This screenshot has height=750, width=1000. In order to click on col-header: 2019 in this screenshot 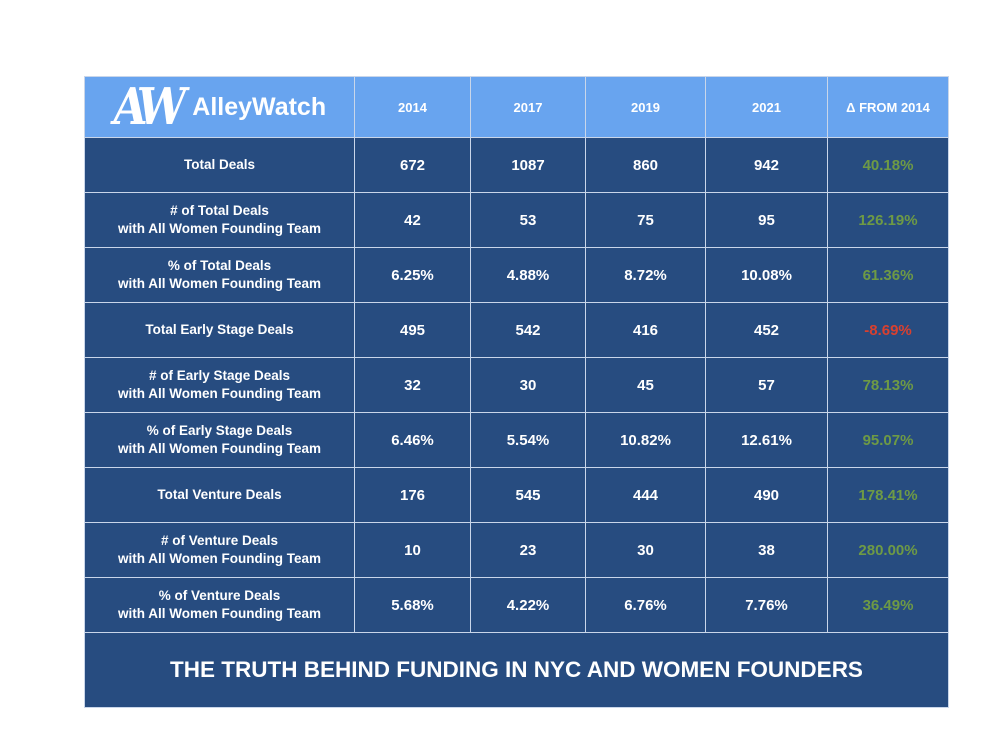, I will do `click(645, 107)`.